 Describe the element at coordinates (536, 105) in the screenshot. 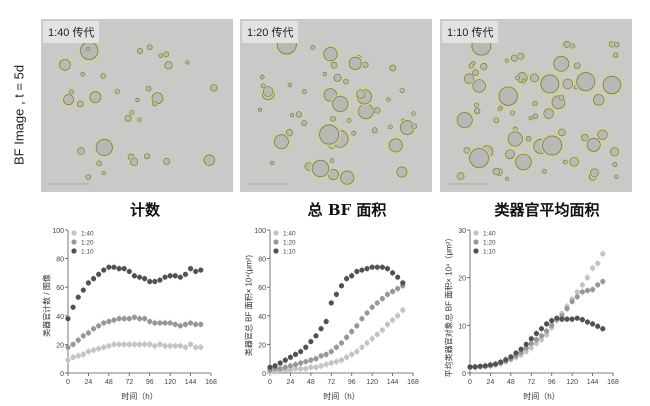

I see `bf-image-1-10: 1:10 传代` at that location.